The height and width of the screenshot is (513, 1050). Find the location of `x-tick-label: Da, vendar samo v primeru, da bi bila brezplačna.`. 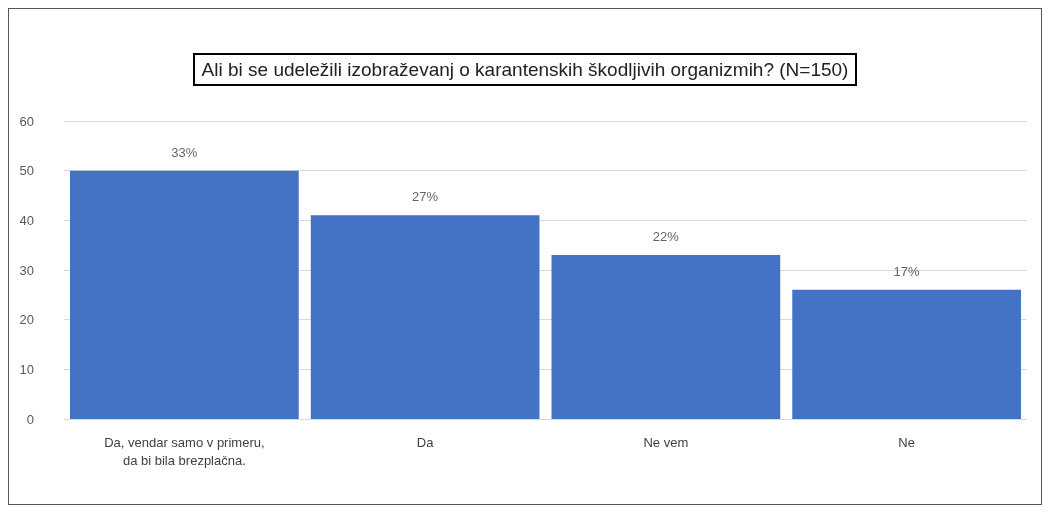

x-tick-label: Da, vendar samo v primeru, da bi bila brezplačna. is located at coordinates (184, 451).